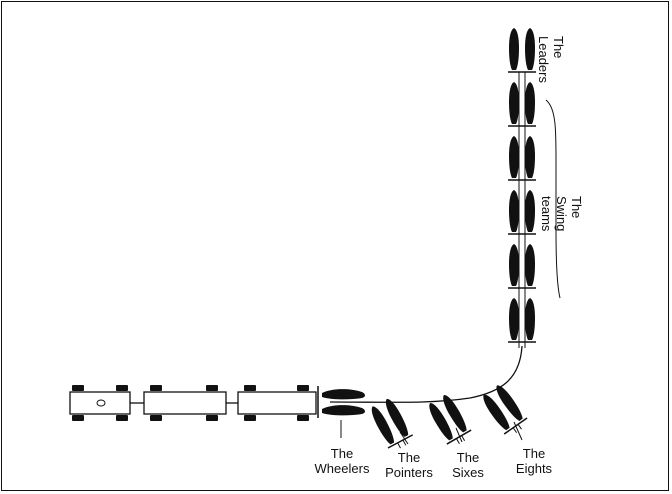  Describe the element at coordinates (426, 374) in the screenshot. I see `chain-curve` at that location.